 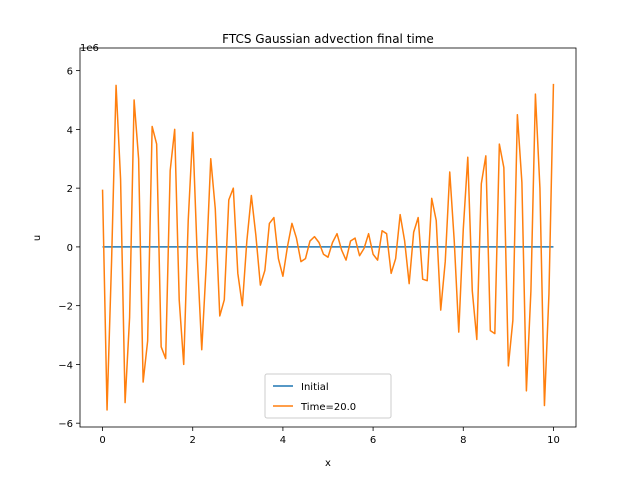 What do you see at coordinates (463, 440) in the screenshot?
I see `x-tick-label: 8` at bounding box center [463, 440].